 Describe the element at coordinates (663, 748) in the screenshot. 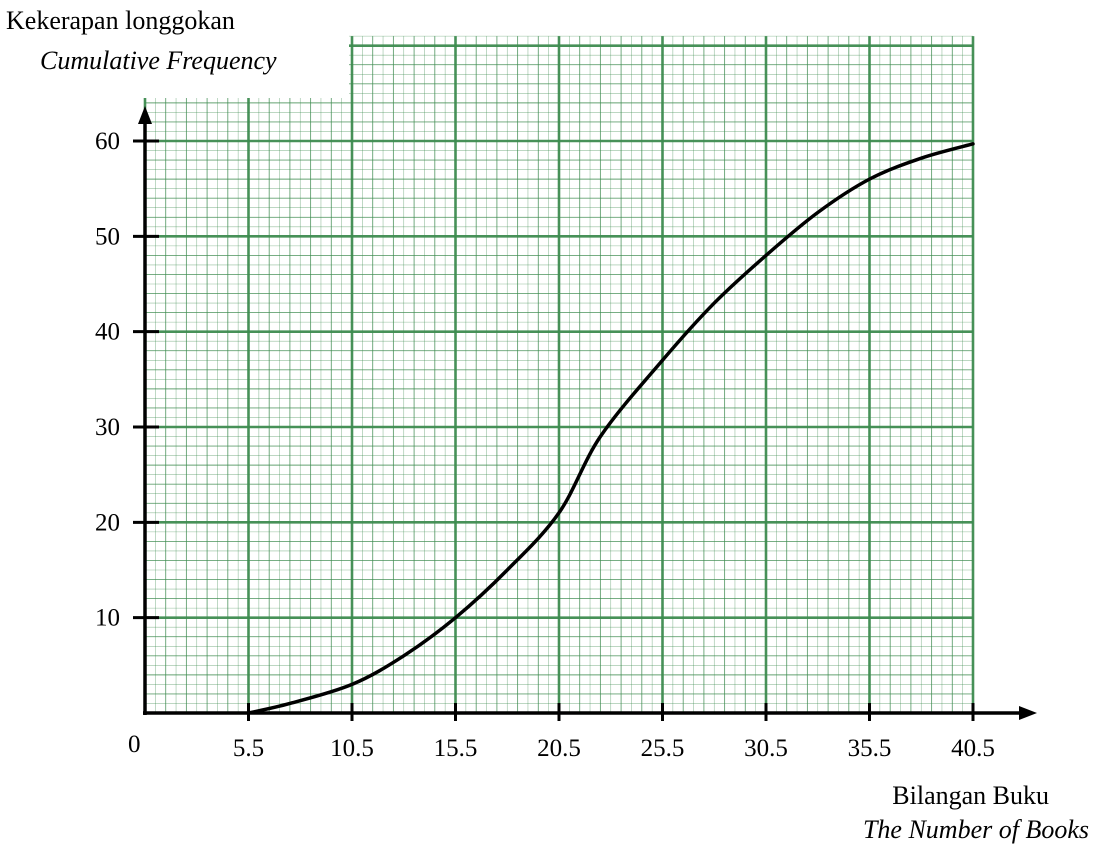

I see `x-tick-label: 25.5` at that location.